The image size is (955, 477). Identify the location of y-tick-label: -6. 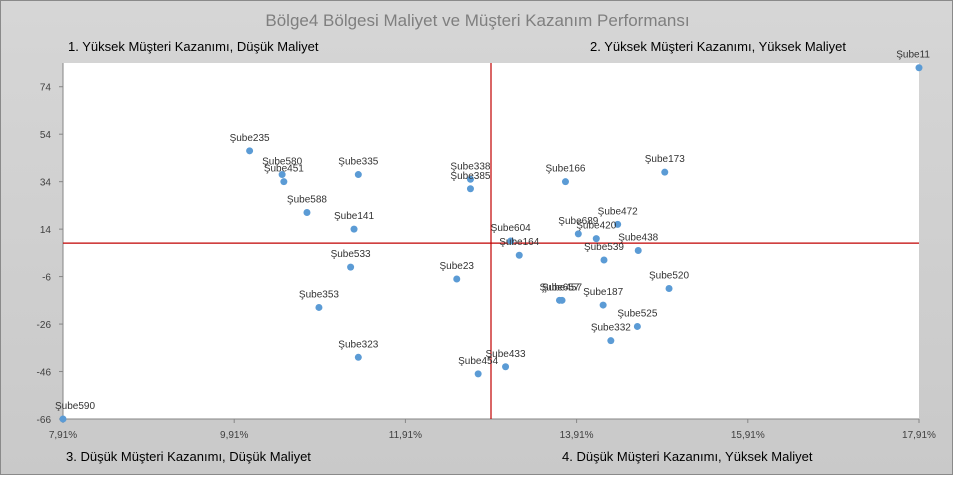
(46, 278).